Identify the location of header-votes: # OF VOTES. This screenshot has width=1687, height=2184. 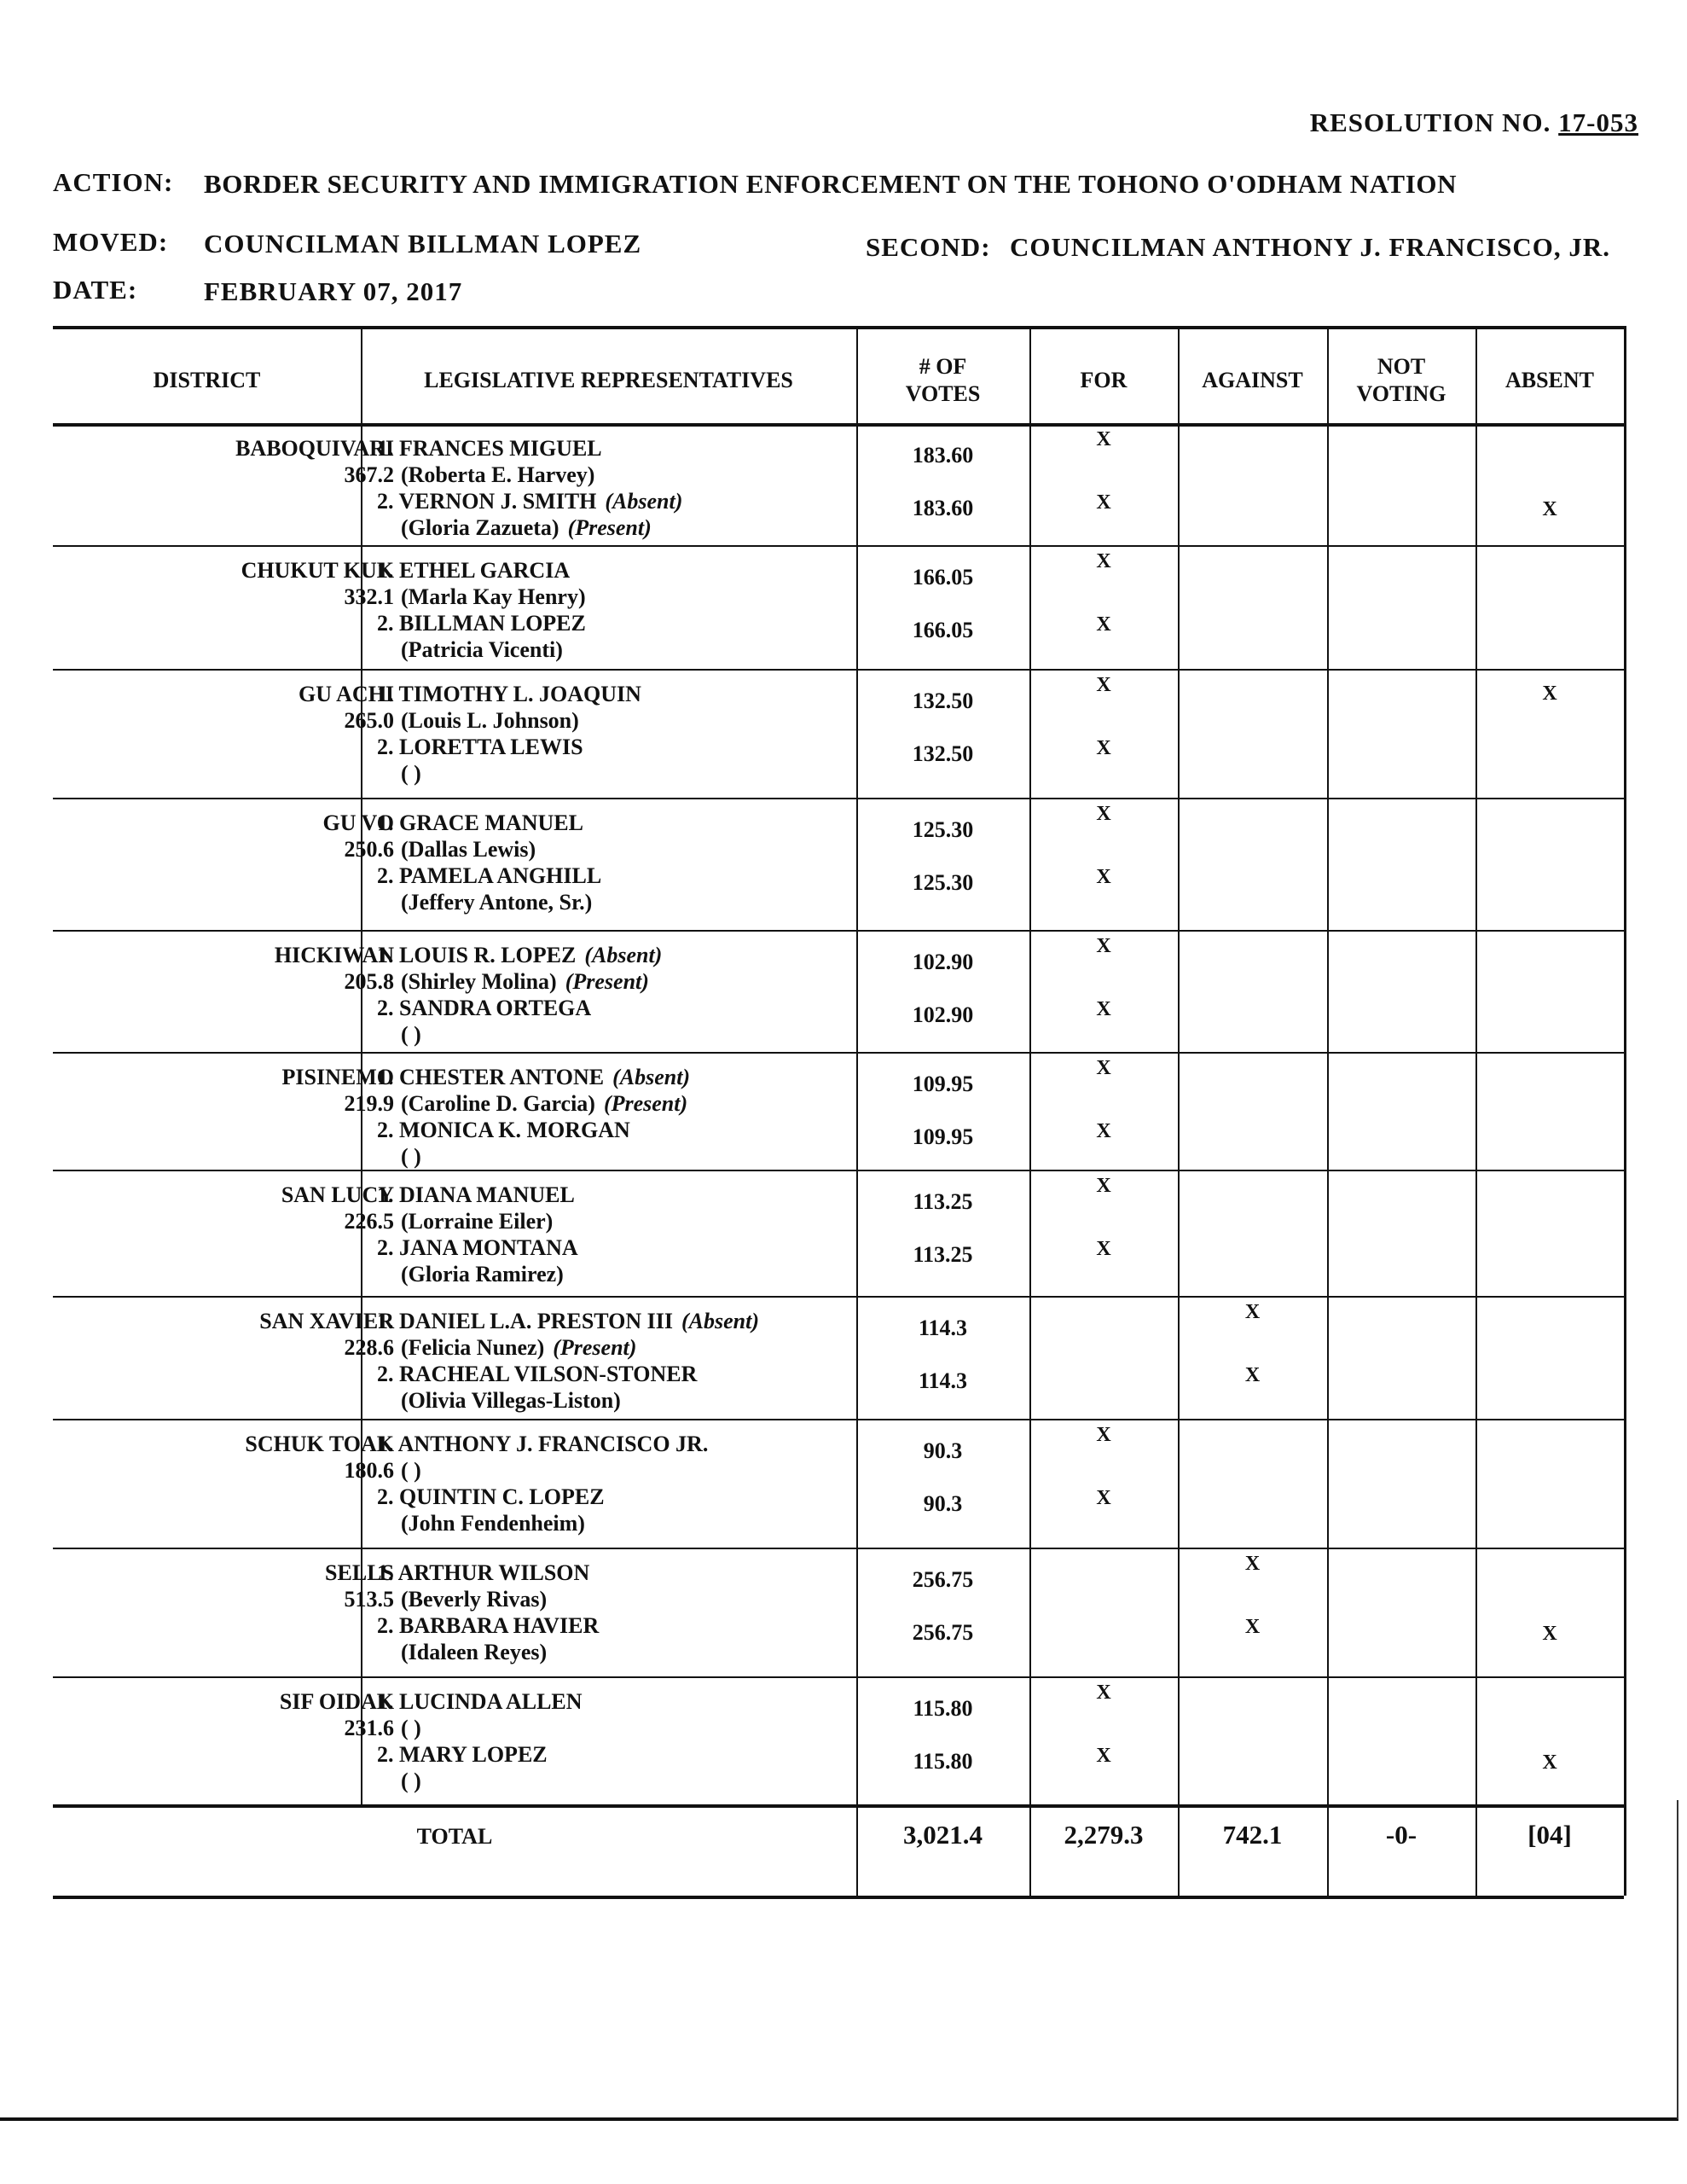
(943, 380).